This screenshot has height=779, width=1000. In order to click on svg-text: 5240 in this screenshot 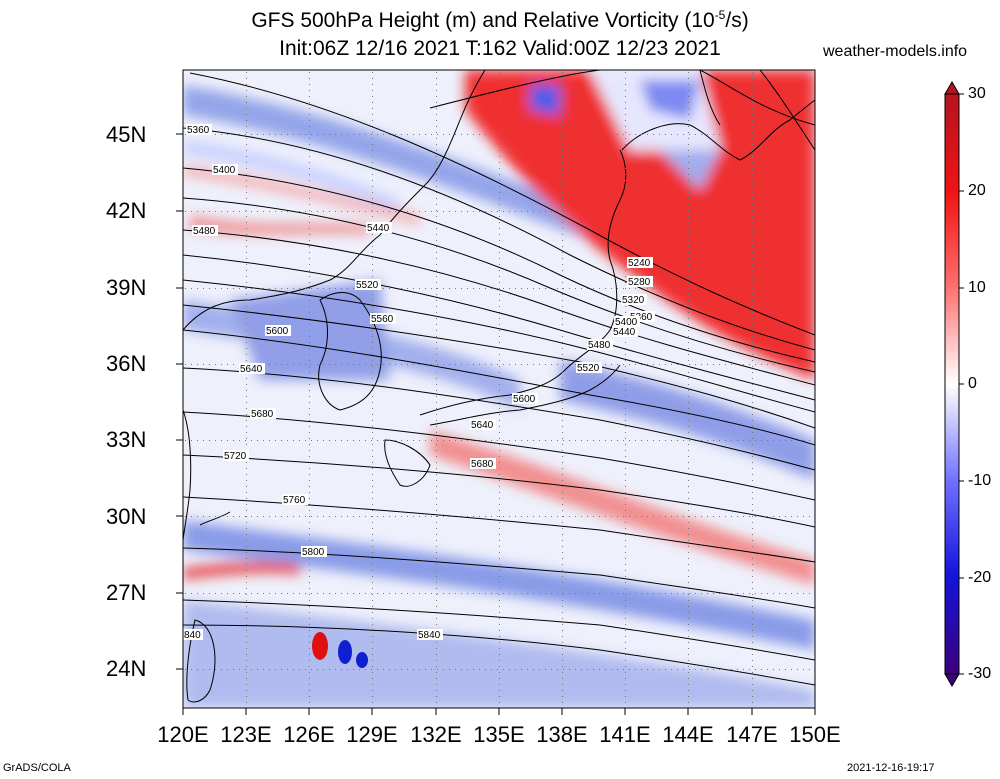, I will do `click(639, 263)`.